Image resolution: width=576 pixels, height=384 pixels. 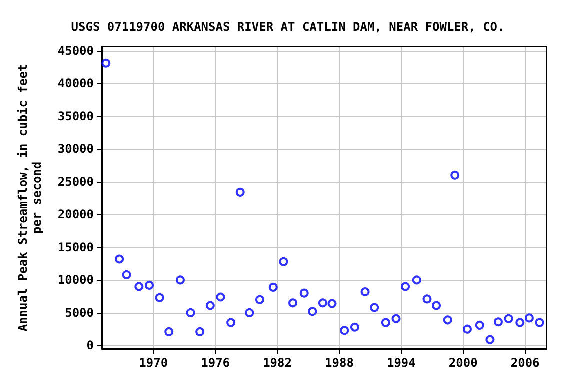 I want to click on y-tick-label: 0, so click(x=90, y=345).